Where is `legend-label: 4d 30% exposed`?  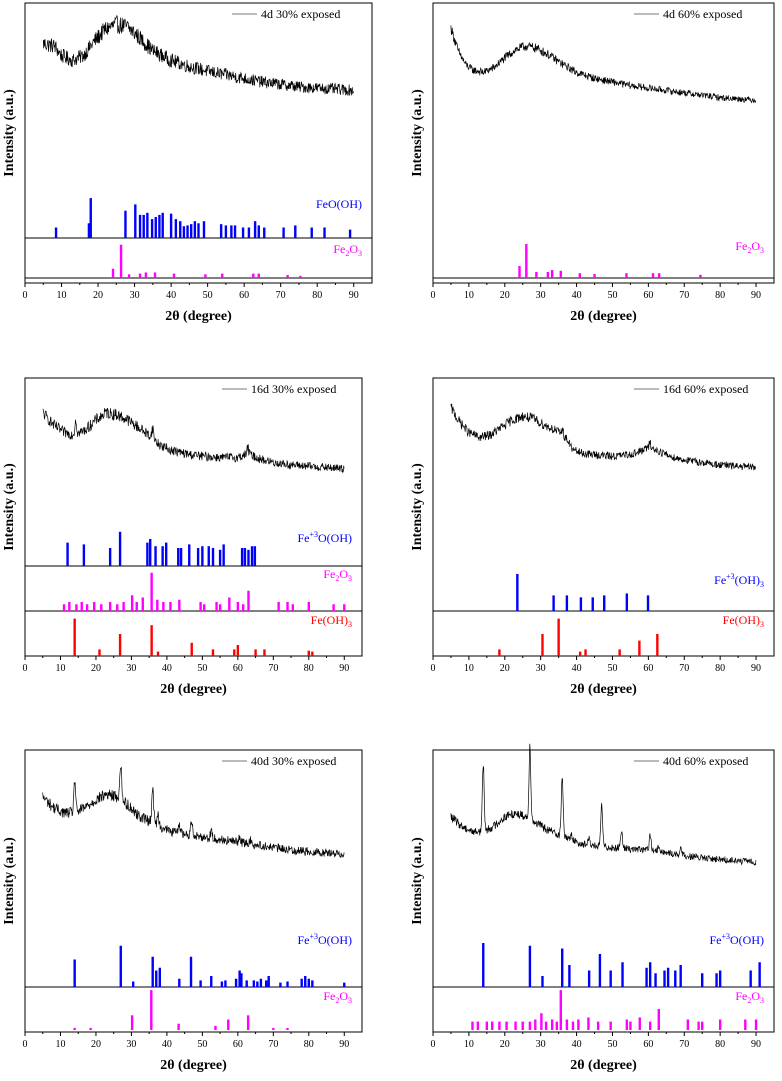
legend-label: 4d 30% exposed is located at coordinates (300, 14).